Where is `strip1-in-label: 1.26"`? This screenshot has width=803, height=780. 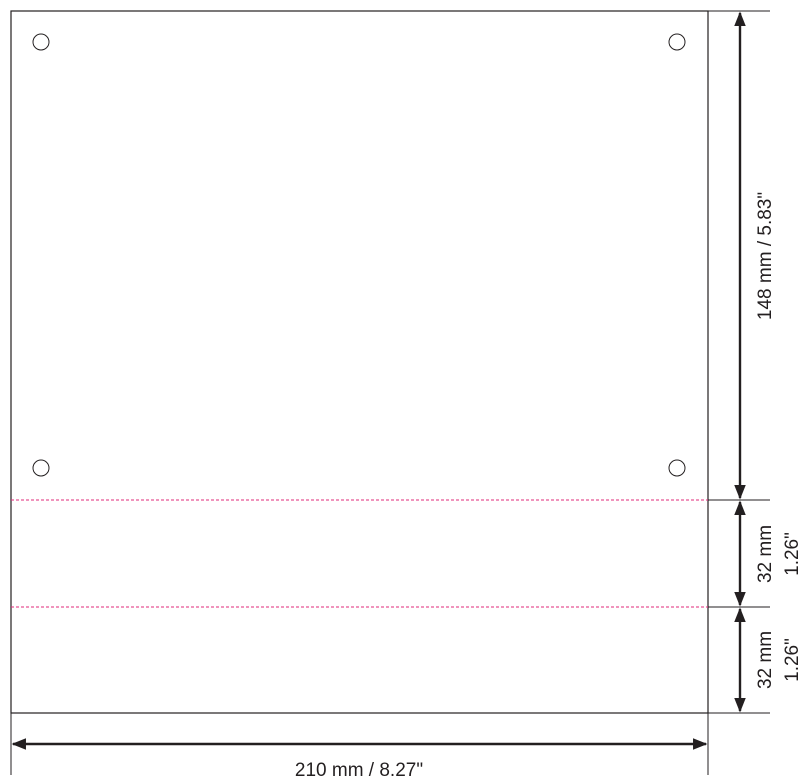
strip1-in-label: 1.26" is located at coordinates (792, 554).